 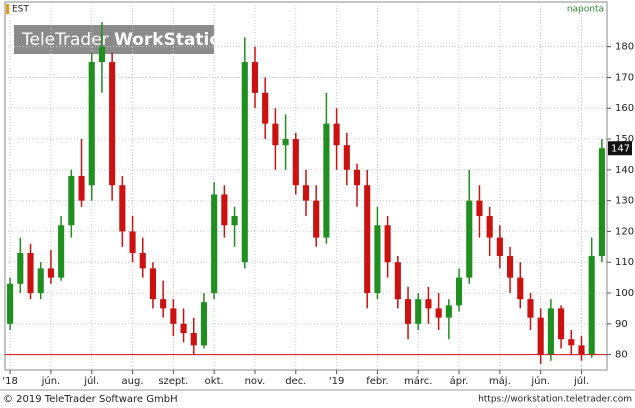 I want to click on x-tick-label: nov., so click(x=255, y=381).